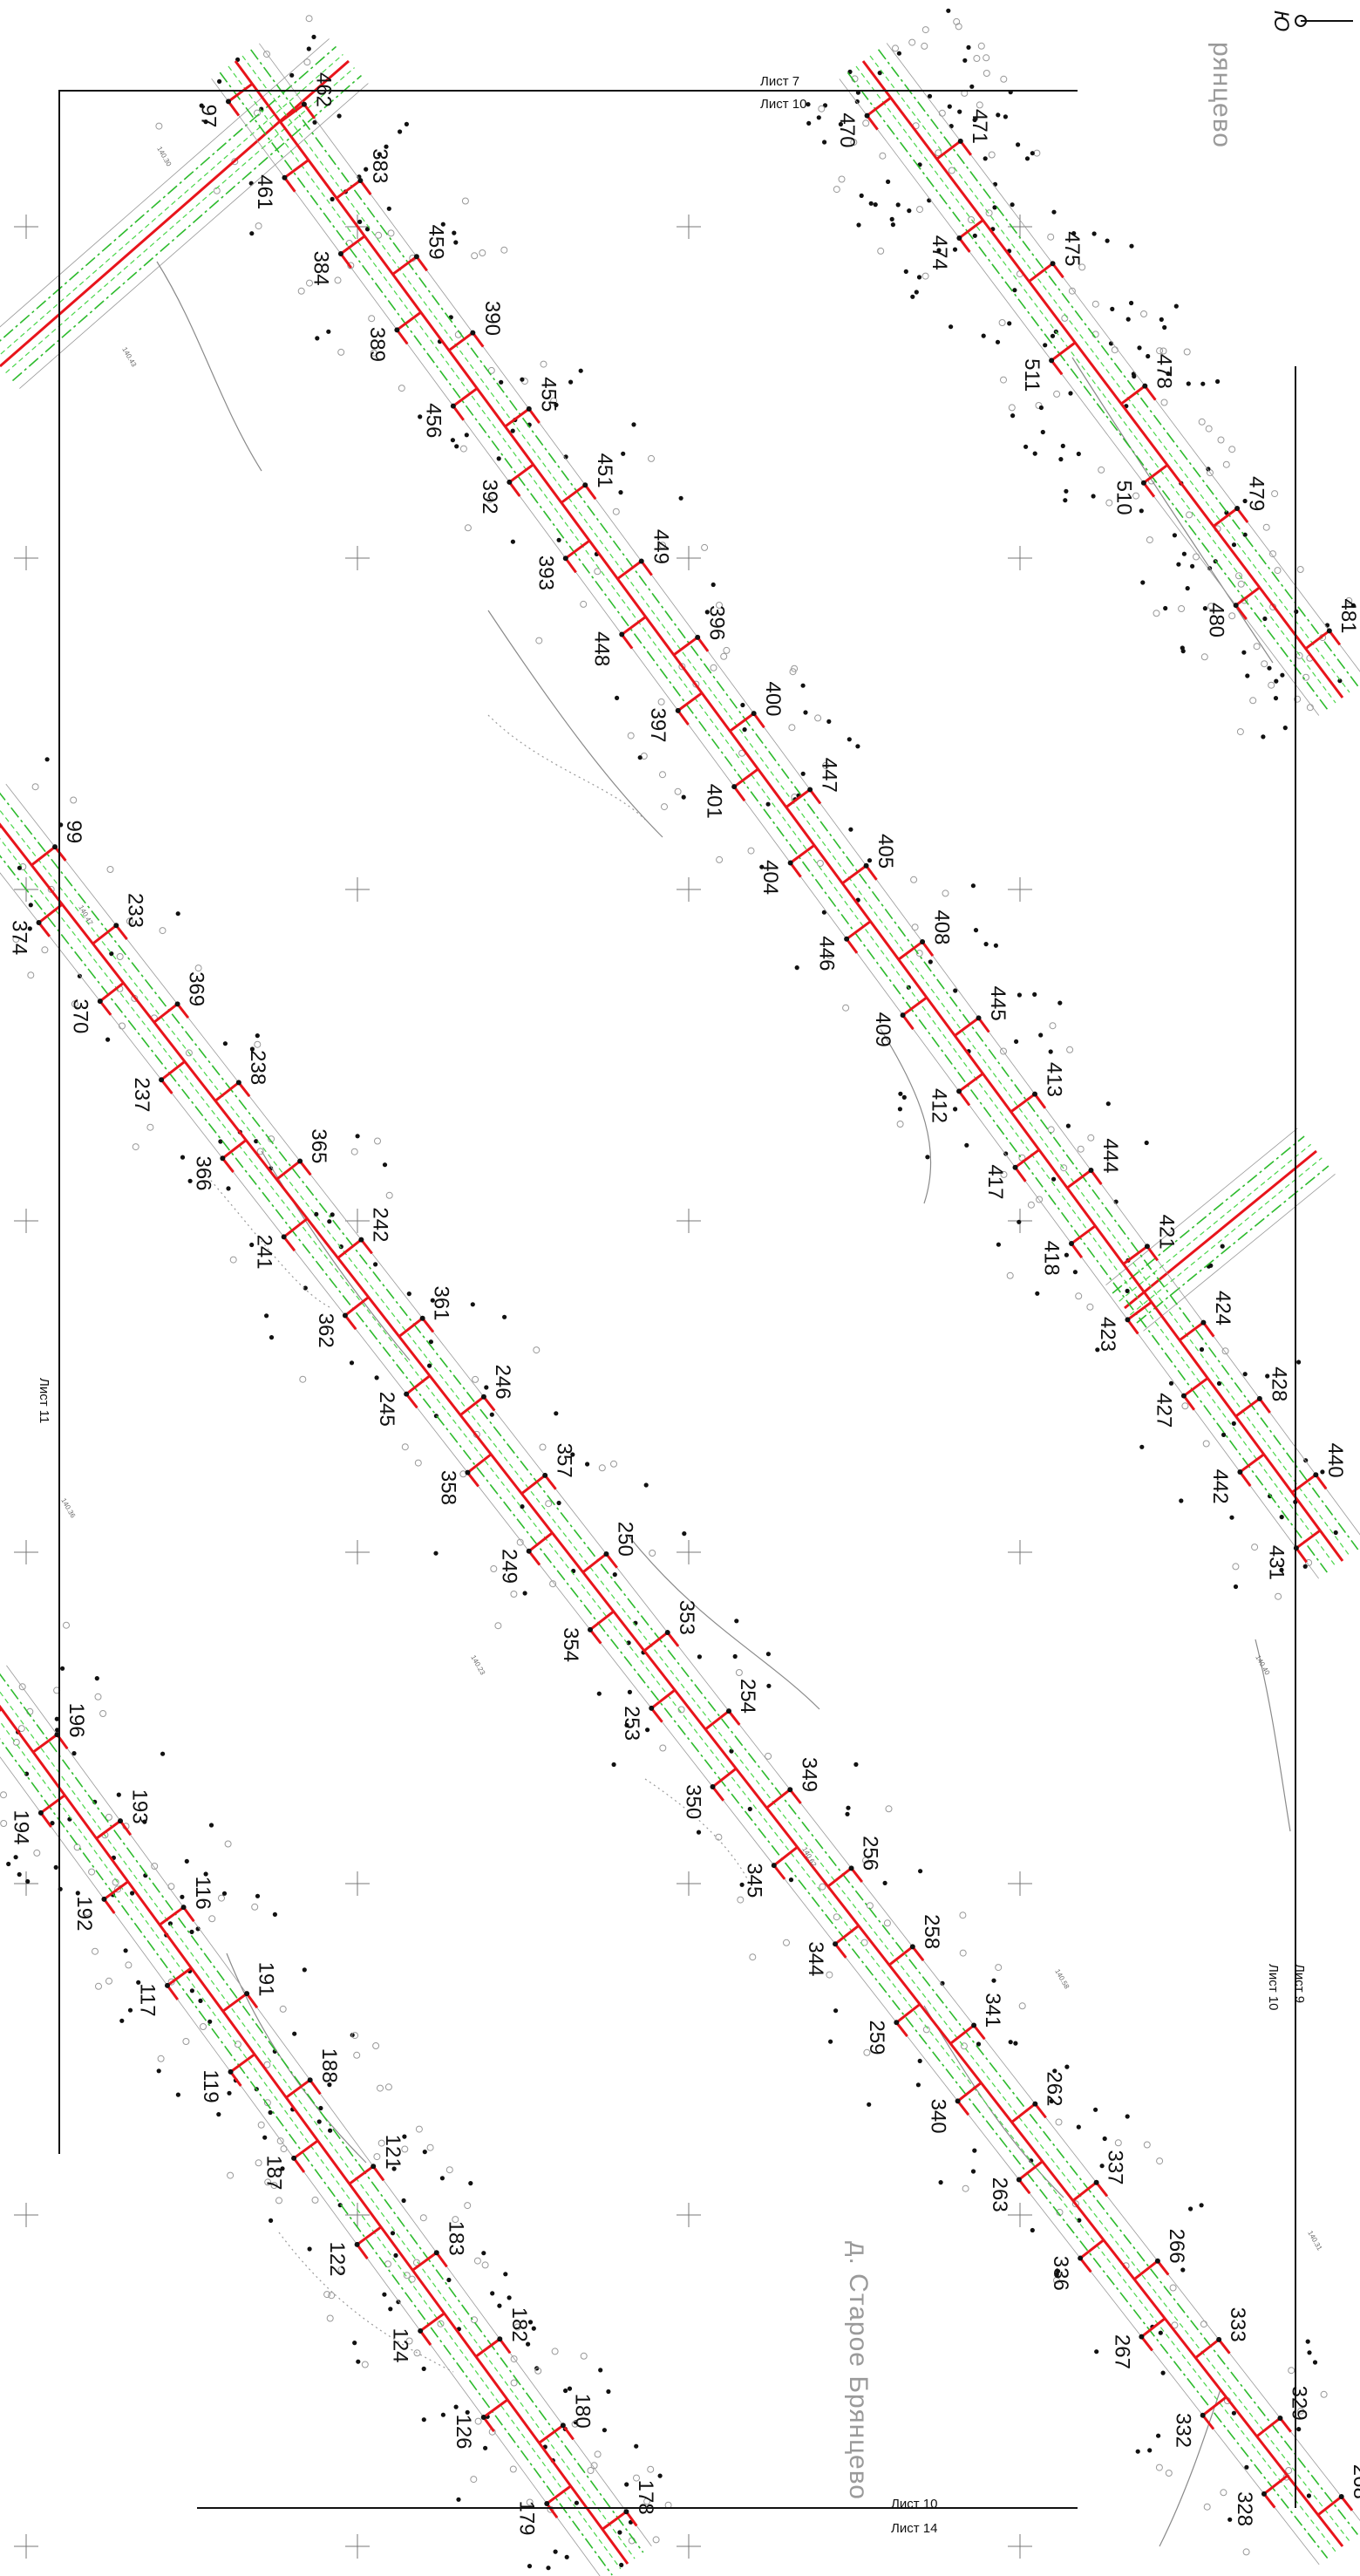  What do you see at coordinates (1222, 1308) in the screenshot?
I see `station-label: 424` at bounding box center [1222, 1308].